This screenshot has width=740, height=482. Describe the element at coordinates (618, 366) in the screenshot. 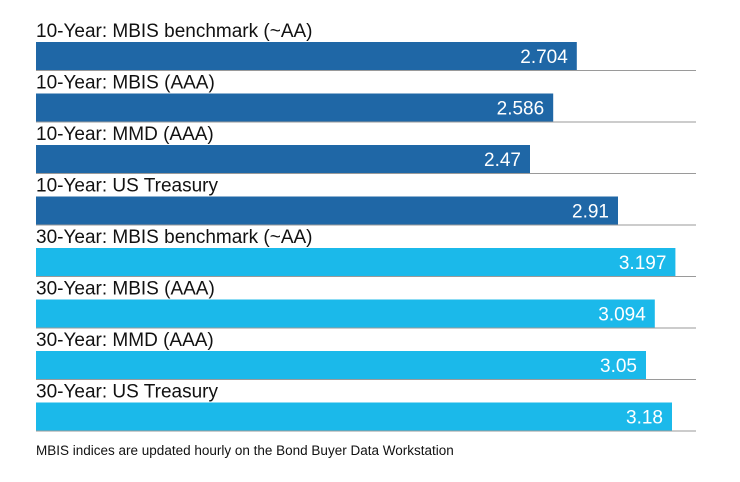

I see `value-label: 3.05` at that location.